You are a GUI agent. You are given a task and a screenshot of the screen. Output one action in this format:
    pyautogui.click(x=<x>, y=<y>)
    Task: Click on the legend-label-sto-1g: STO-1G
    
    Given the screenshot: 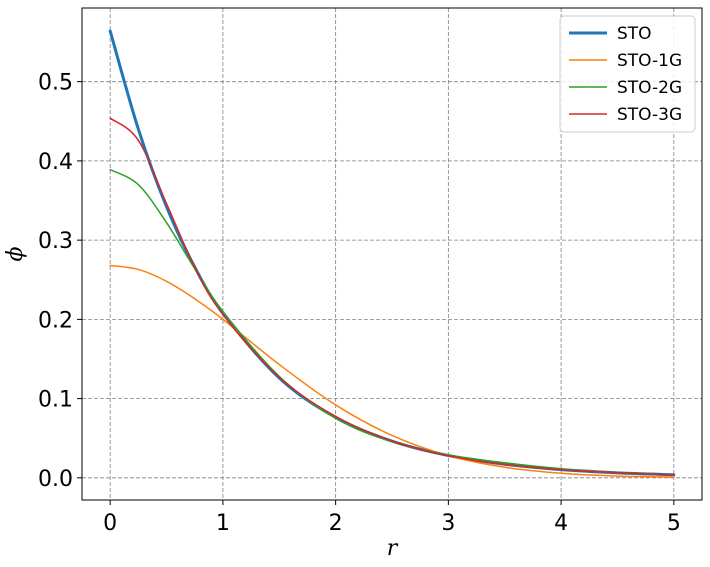 What is the action you would take?
    pyautogui.click(x=649, y=61)
    